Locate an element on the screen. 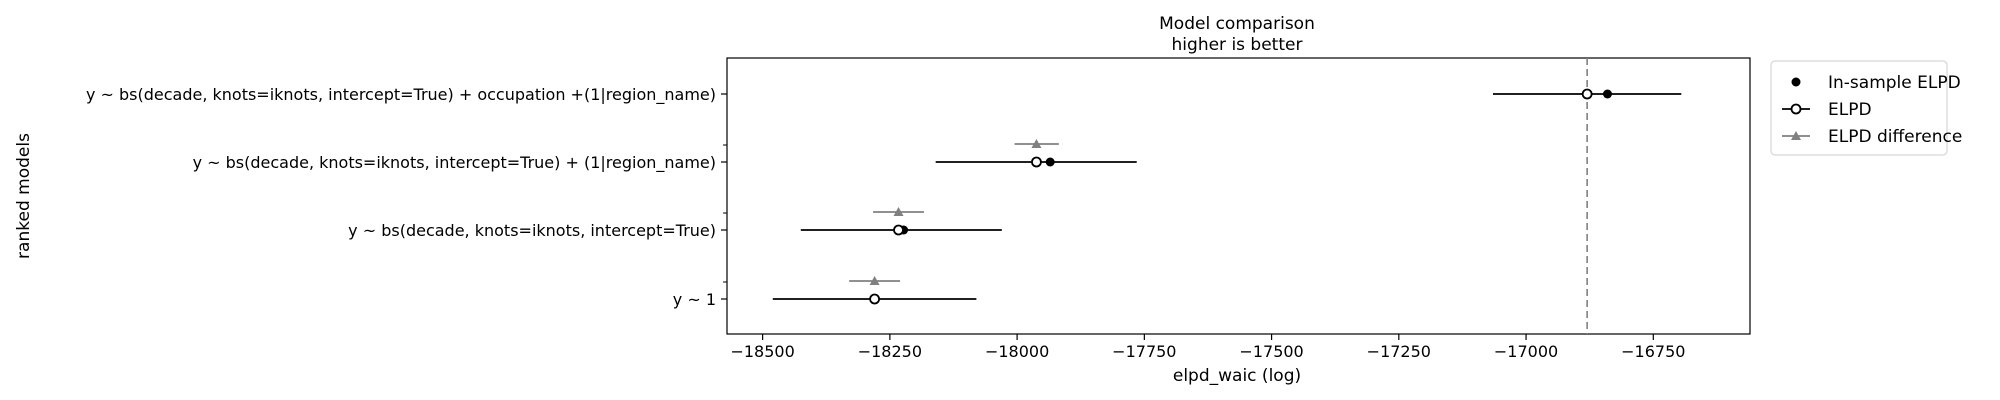  x-tick-label: −18000 is located at coordinates (1017, 351).